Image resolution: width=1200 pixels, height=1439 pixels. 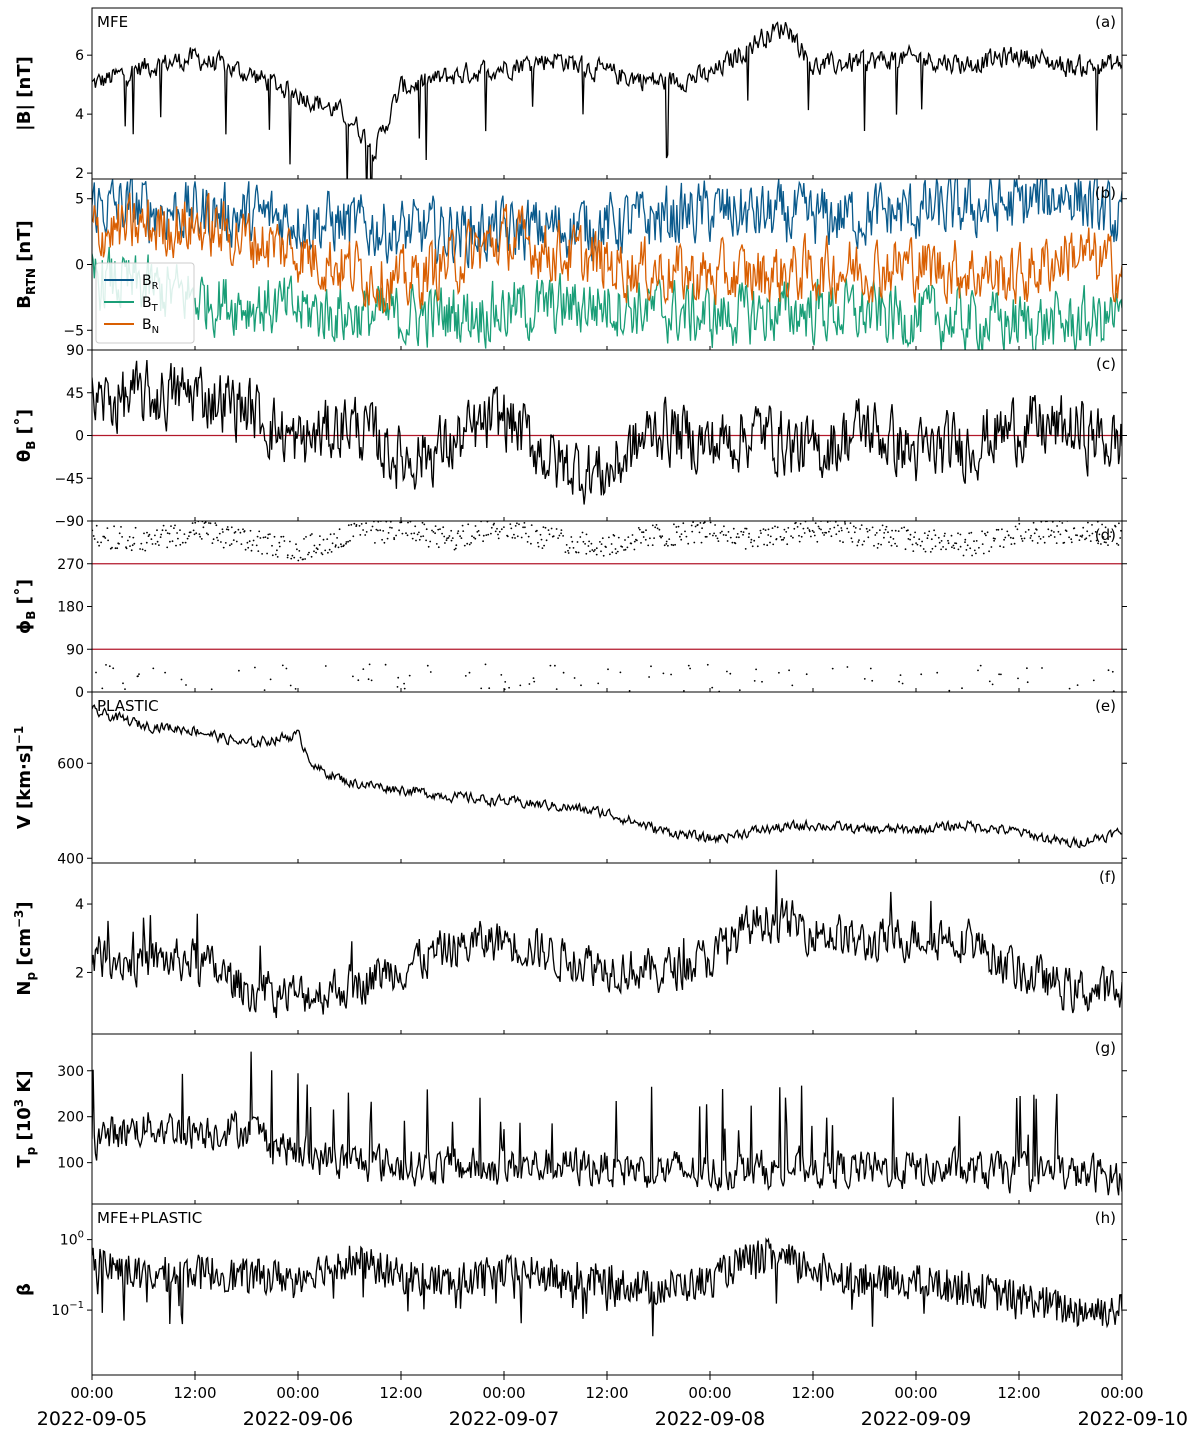 I want to click on xtick-time-label-6: 00:00, so click(x=709, y=1393).